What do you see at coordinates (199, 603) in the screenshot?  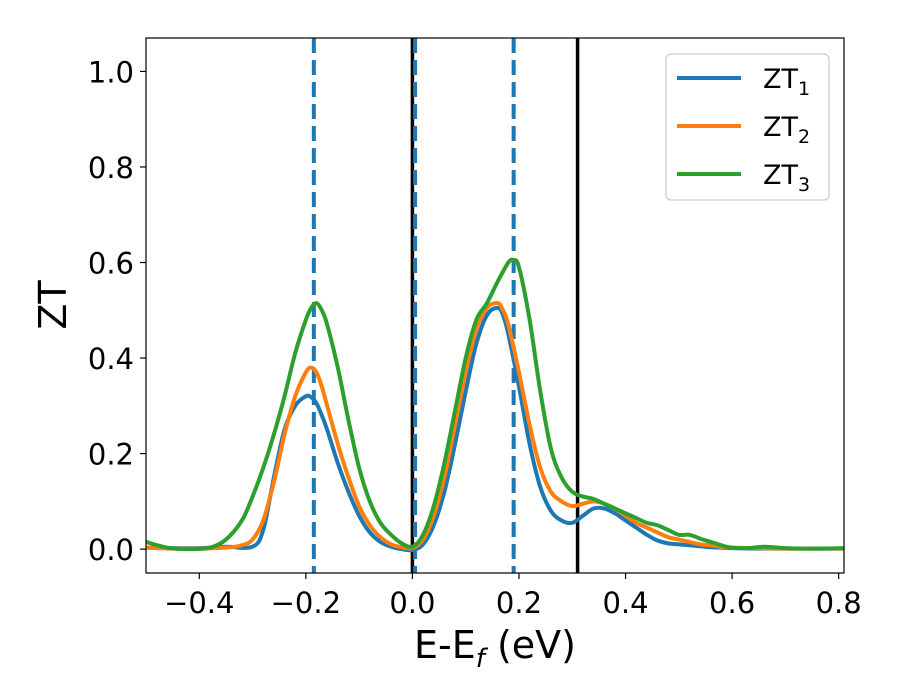 I see `x-tick-label: −0.4` at bounding box center [199, 603].